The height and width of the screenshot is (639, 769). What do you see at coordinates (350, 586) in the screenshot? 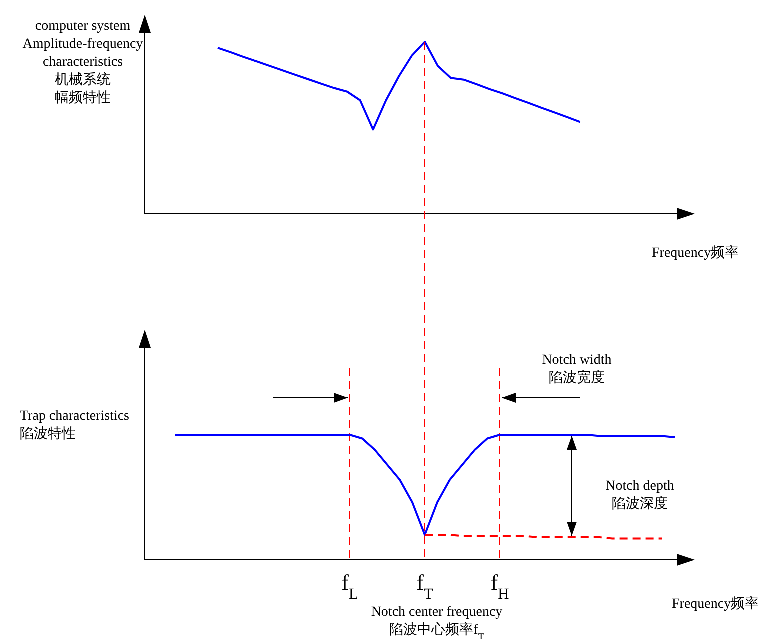
I see `x-tick-label: f$_{L}$` at bounding box center [350, 586].